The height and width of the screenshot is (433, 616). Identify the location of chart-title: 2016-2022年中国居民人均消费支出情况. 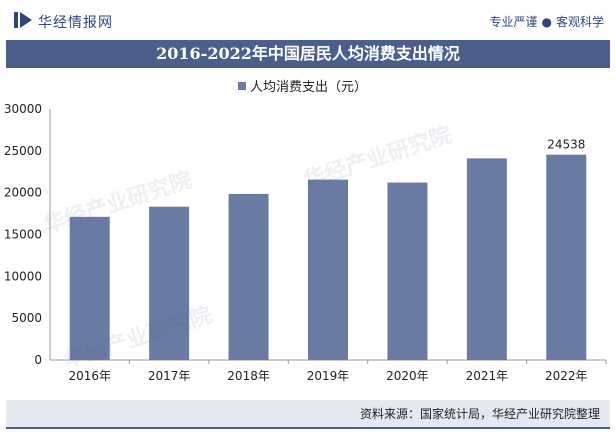
(308, 53).